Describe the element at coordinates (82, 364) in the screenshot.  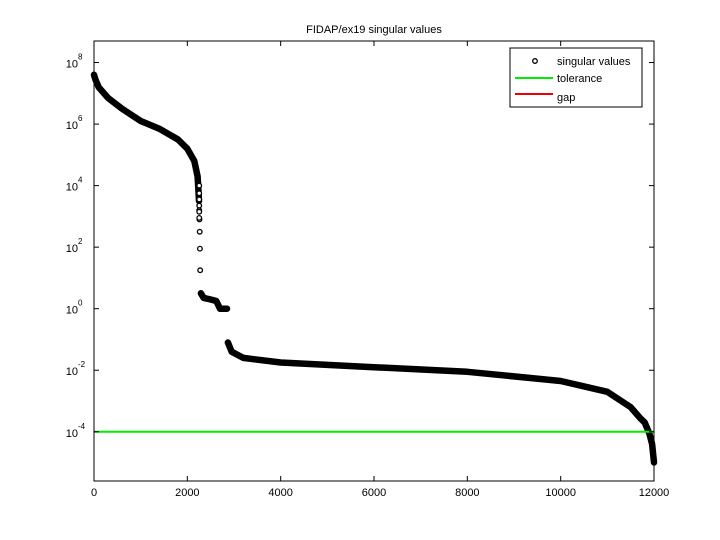
I see `y-tick-exponent: -2` at that location.